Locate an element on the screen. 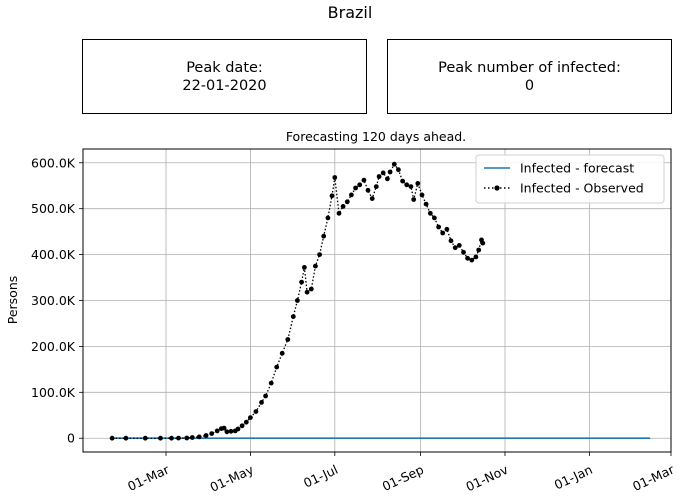  legend-observed-label: Infected - Observed is located at coordinates (582, 188).